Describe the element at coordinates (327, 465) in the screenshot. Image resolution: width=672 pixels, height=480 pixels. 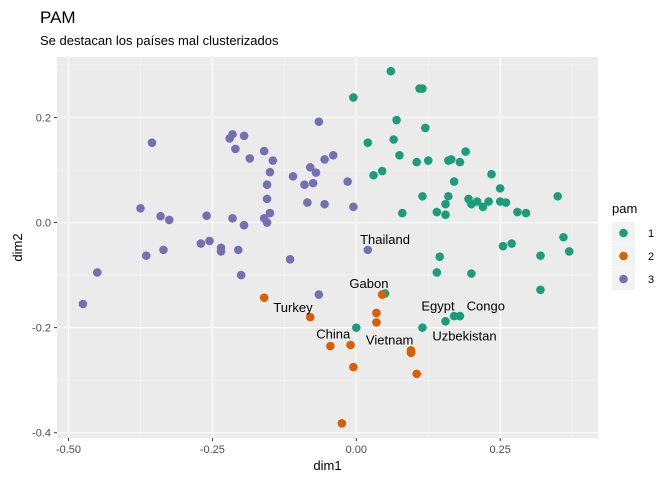
I see `x-axis-label: dim1` at that location.